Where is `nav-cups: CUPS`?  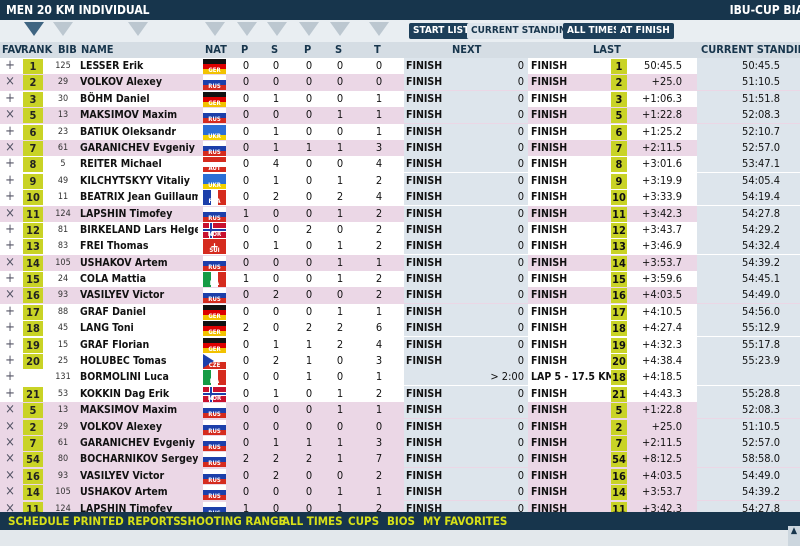
nav-cups: CUPS is located at coordinates (364, 521).